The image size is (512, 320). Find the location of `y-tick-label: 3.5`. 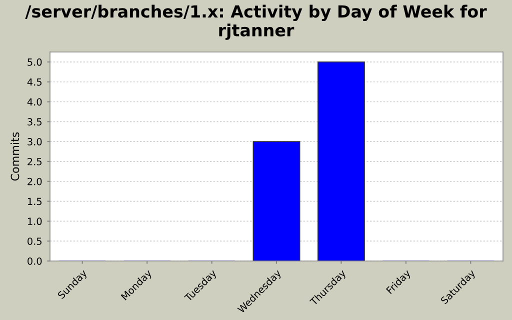

y-tick-label: 3.5 is located at coordinates (35, 122).